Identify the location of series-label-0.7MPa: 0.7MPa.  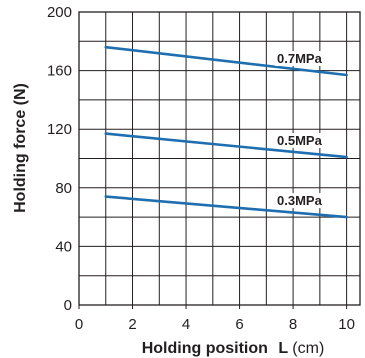
(300, 58).